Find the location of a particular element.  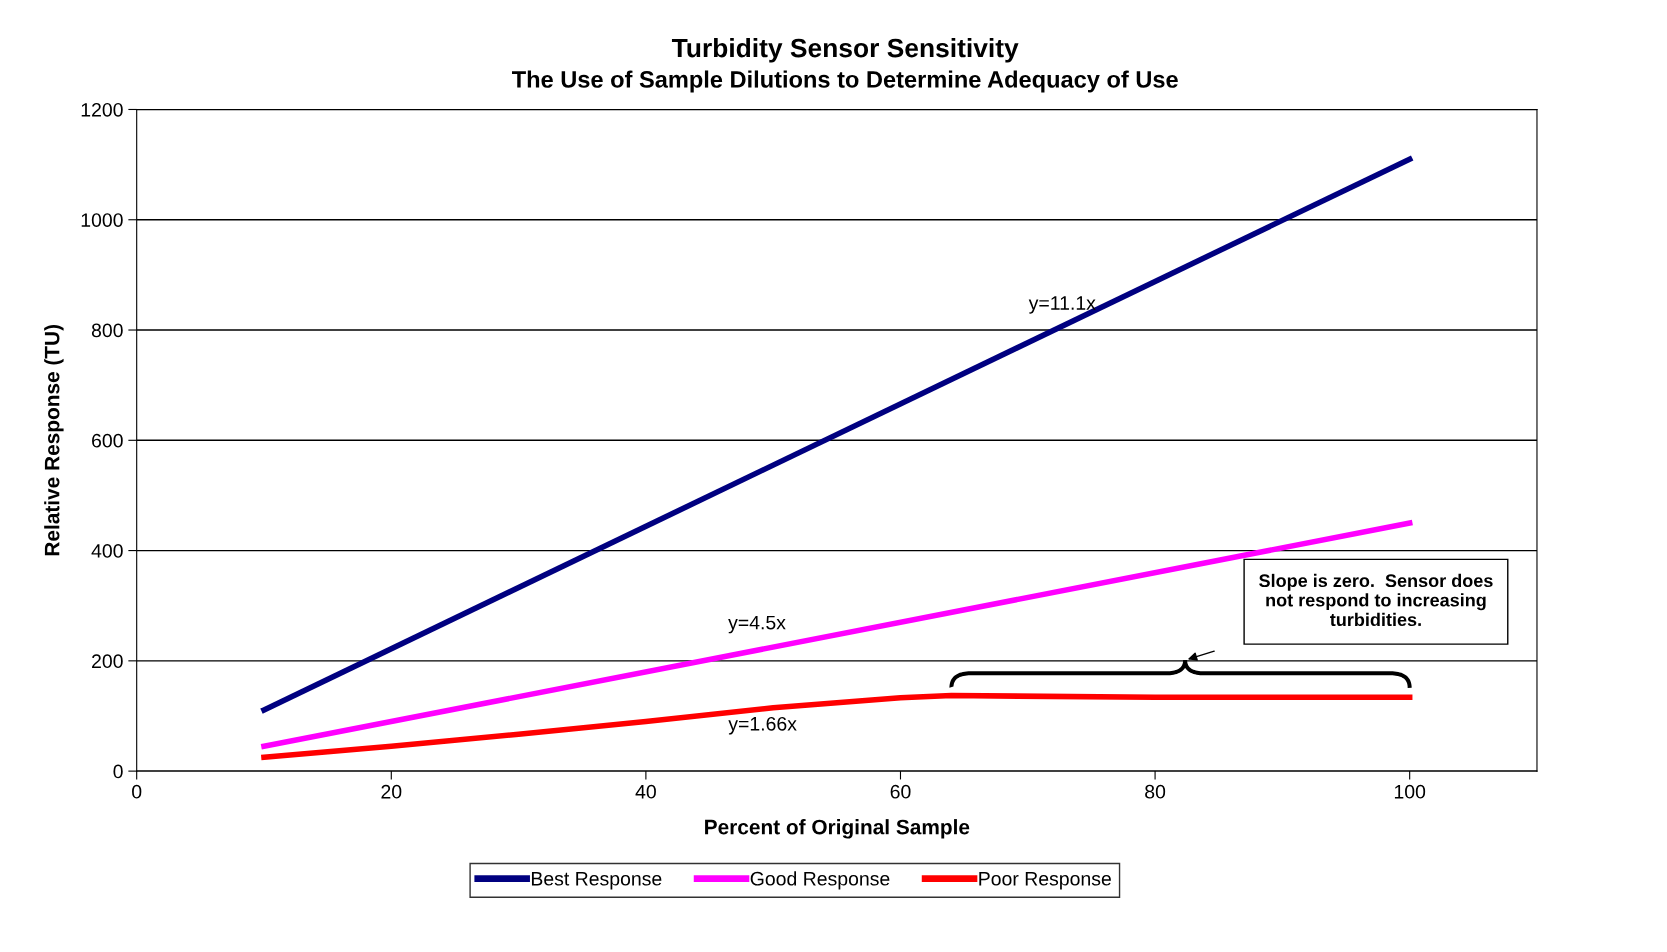

x-axis-title: Percent of Original Sample is located at coordinates (837, 829).